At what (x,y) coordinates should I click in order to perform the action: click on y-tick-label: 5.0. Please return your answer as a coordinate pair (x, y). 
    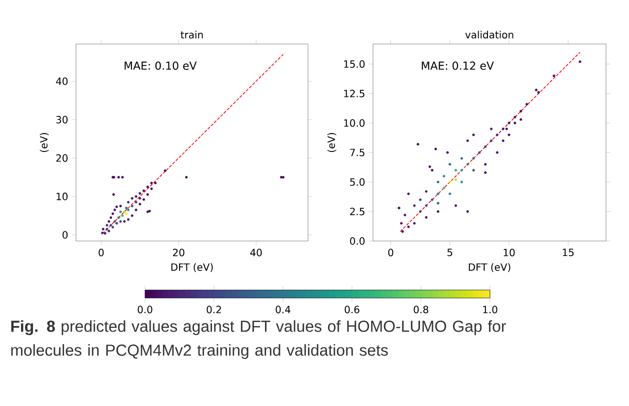
    Looking at the image, I should click on (357, 182).